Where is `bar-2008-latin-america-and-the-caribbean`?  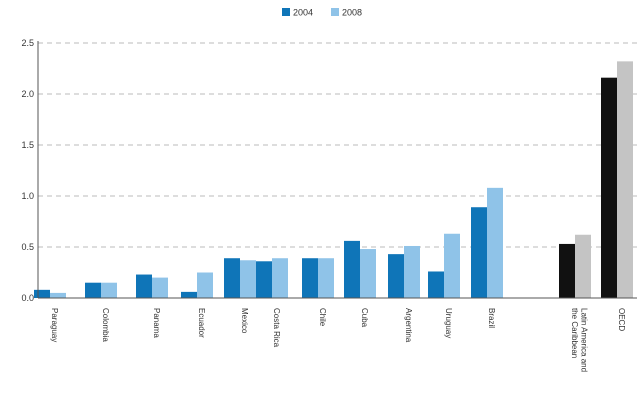
bar-2008-latin-america-and-the-caribbean is located at coordinates (583, 266).